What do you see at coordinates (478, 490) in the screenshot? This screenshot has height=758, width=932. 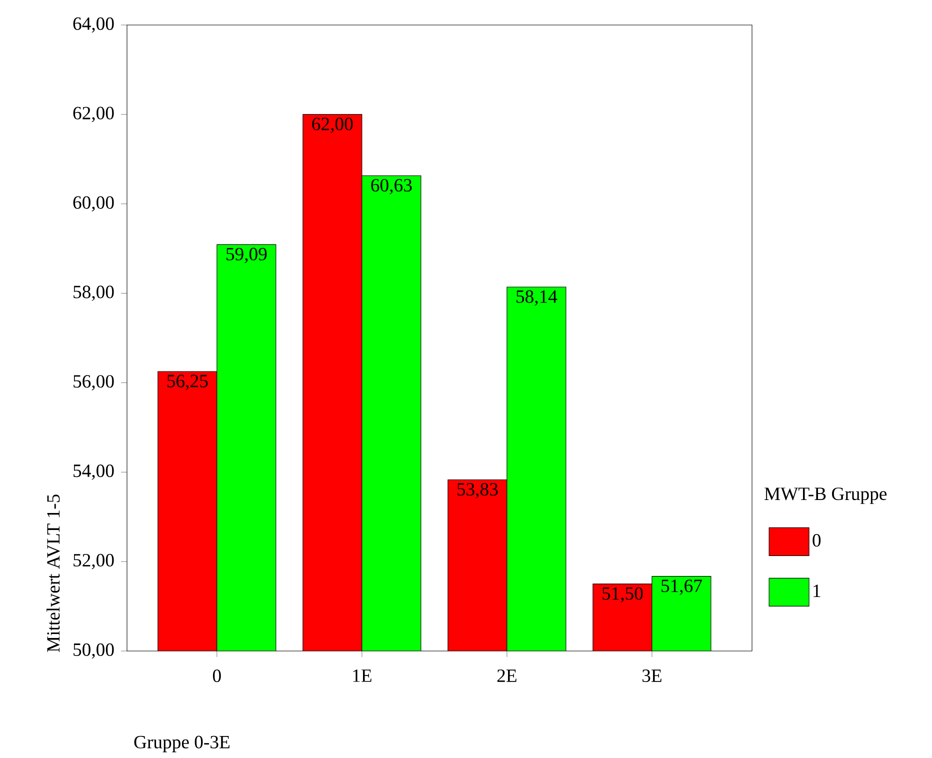 I see `data-label: 53,83` at bounding box center [478, 490].